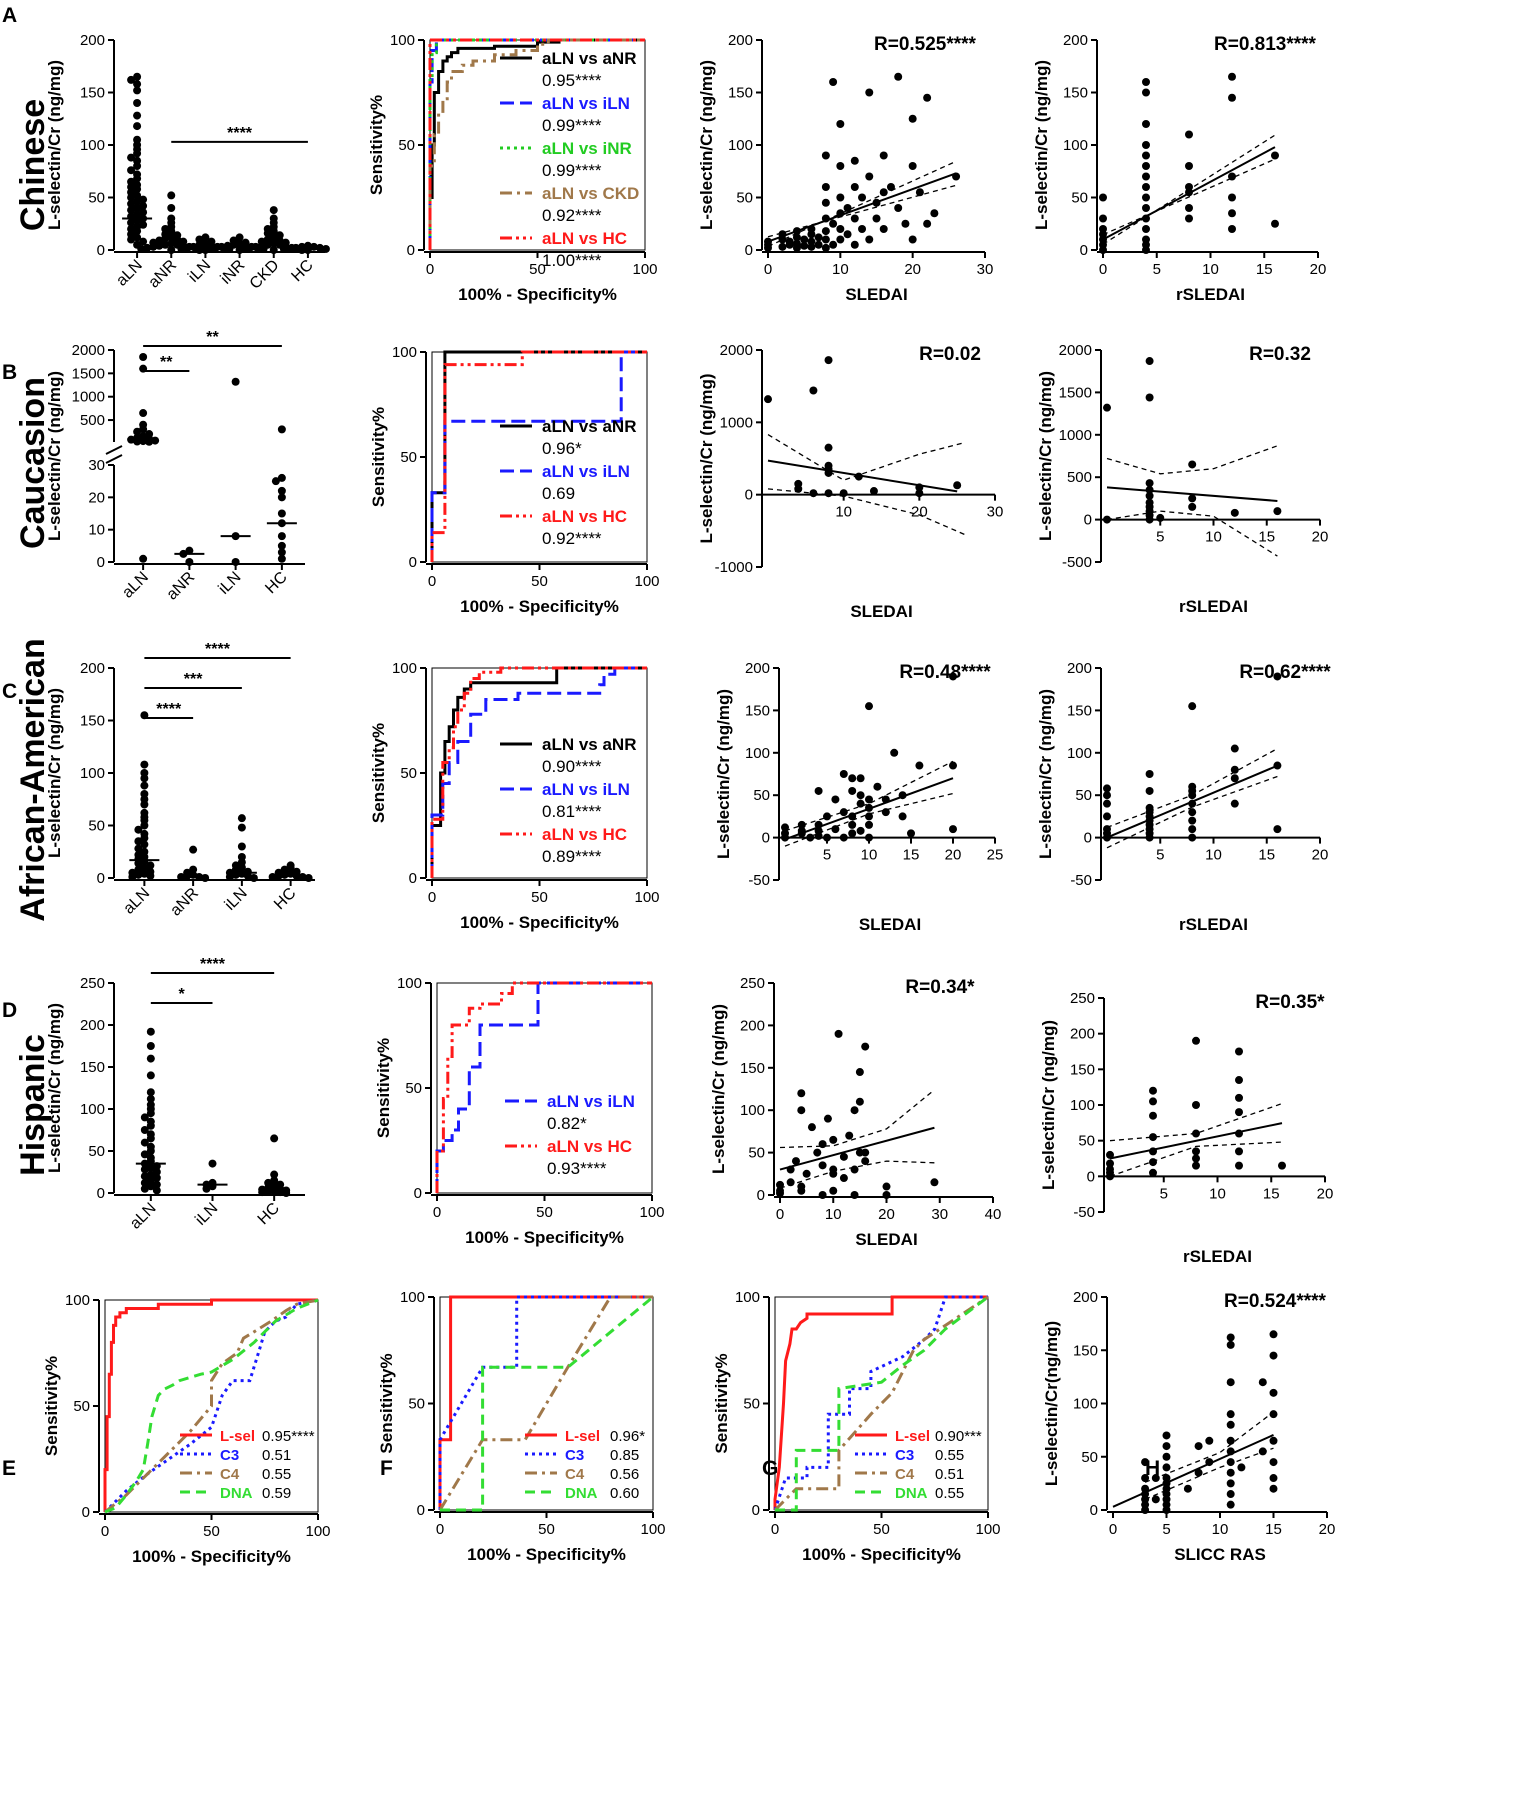 The image size is (1535, 1802). I want to click on y-tick-label: 200, so click(92, 40).